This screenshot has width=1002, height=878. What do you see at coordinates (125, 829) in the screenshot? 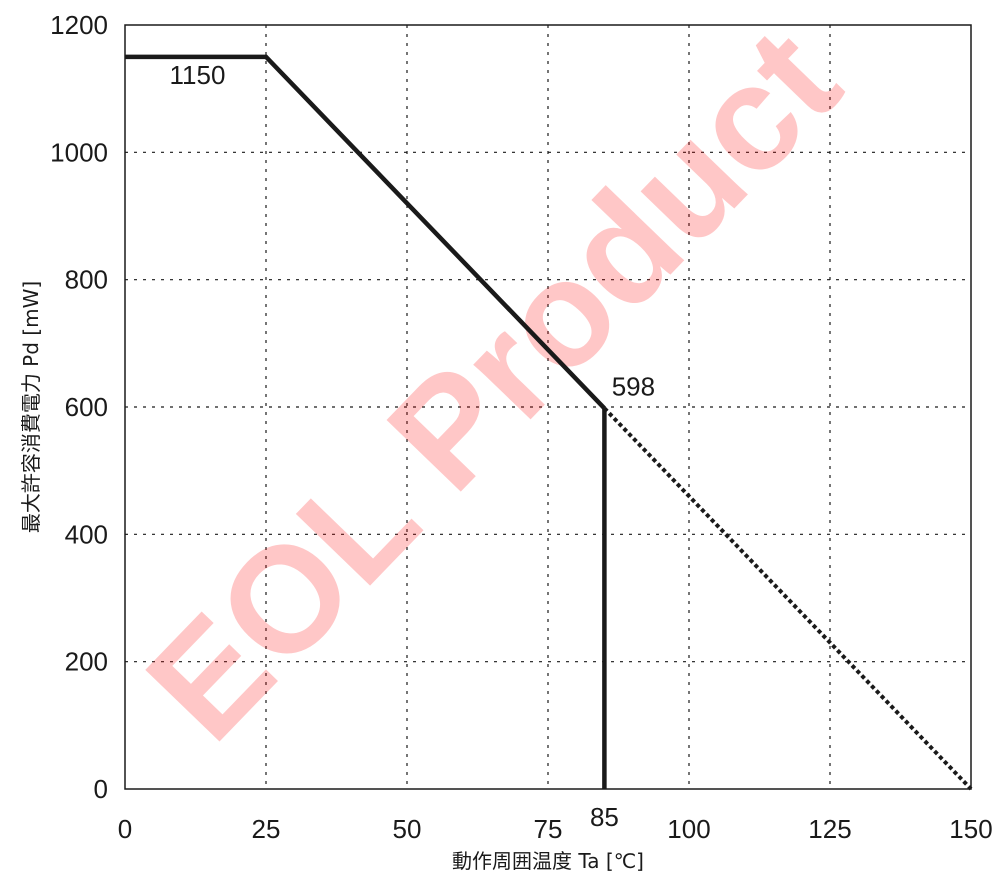
I see `x-tick-label: 0` at bounding box center [125, 829].